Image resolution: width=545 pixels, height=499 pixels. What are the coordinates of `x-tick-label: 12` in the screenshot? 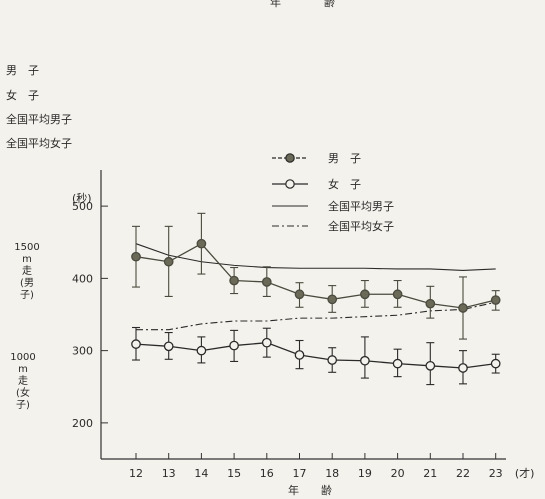 It's located at (136, 473).